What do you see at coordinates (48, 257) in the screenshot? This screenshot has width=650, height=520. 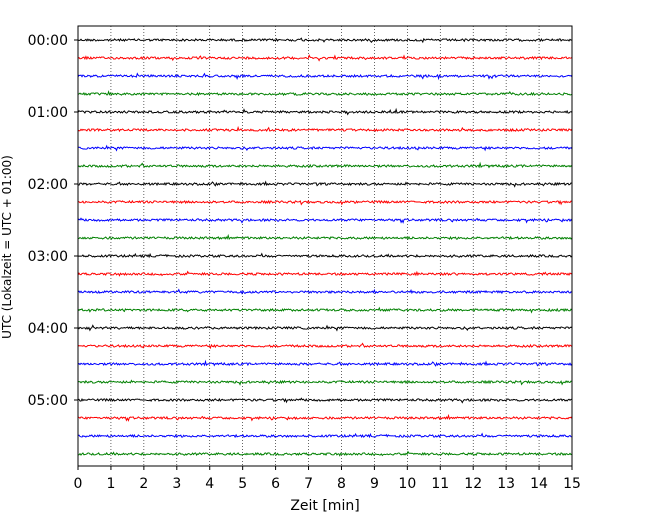 I see `y-tick-label-03:00: 03:00` at bounding box center [48, 257].